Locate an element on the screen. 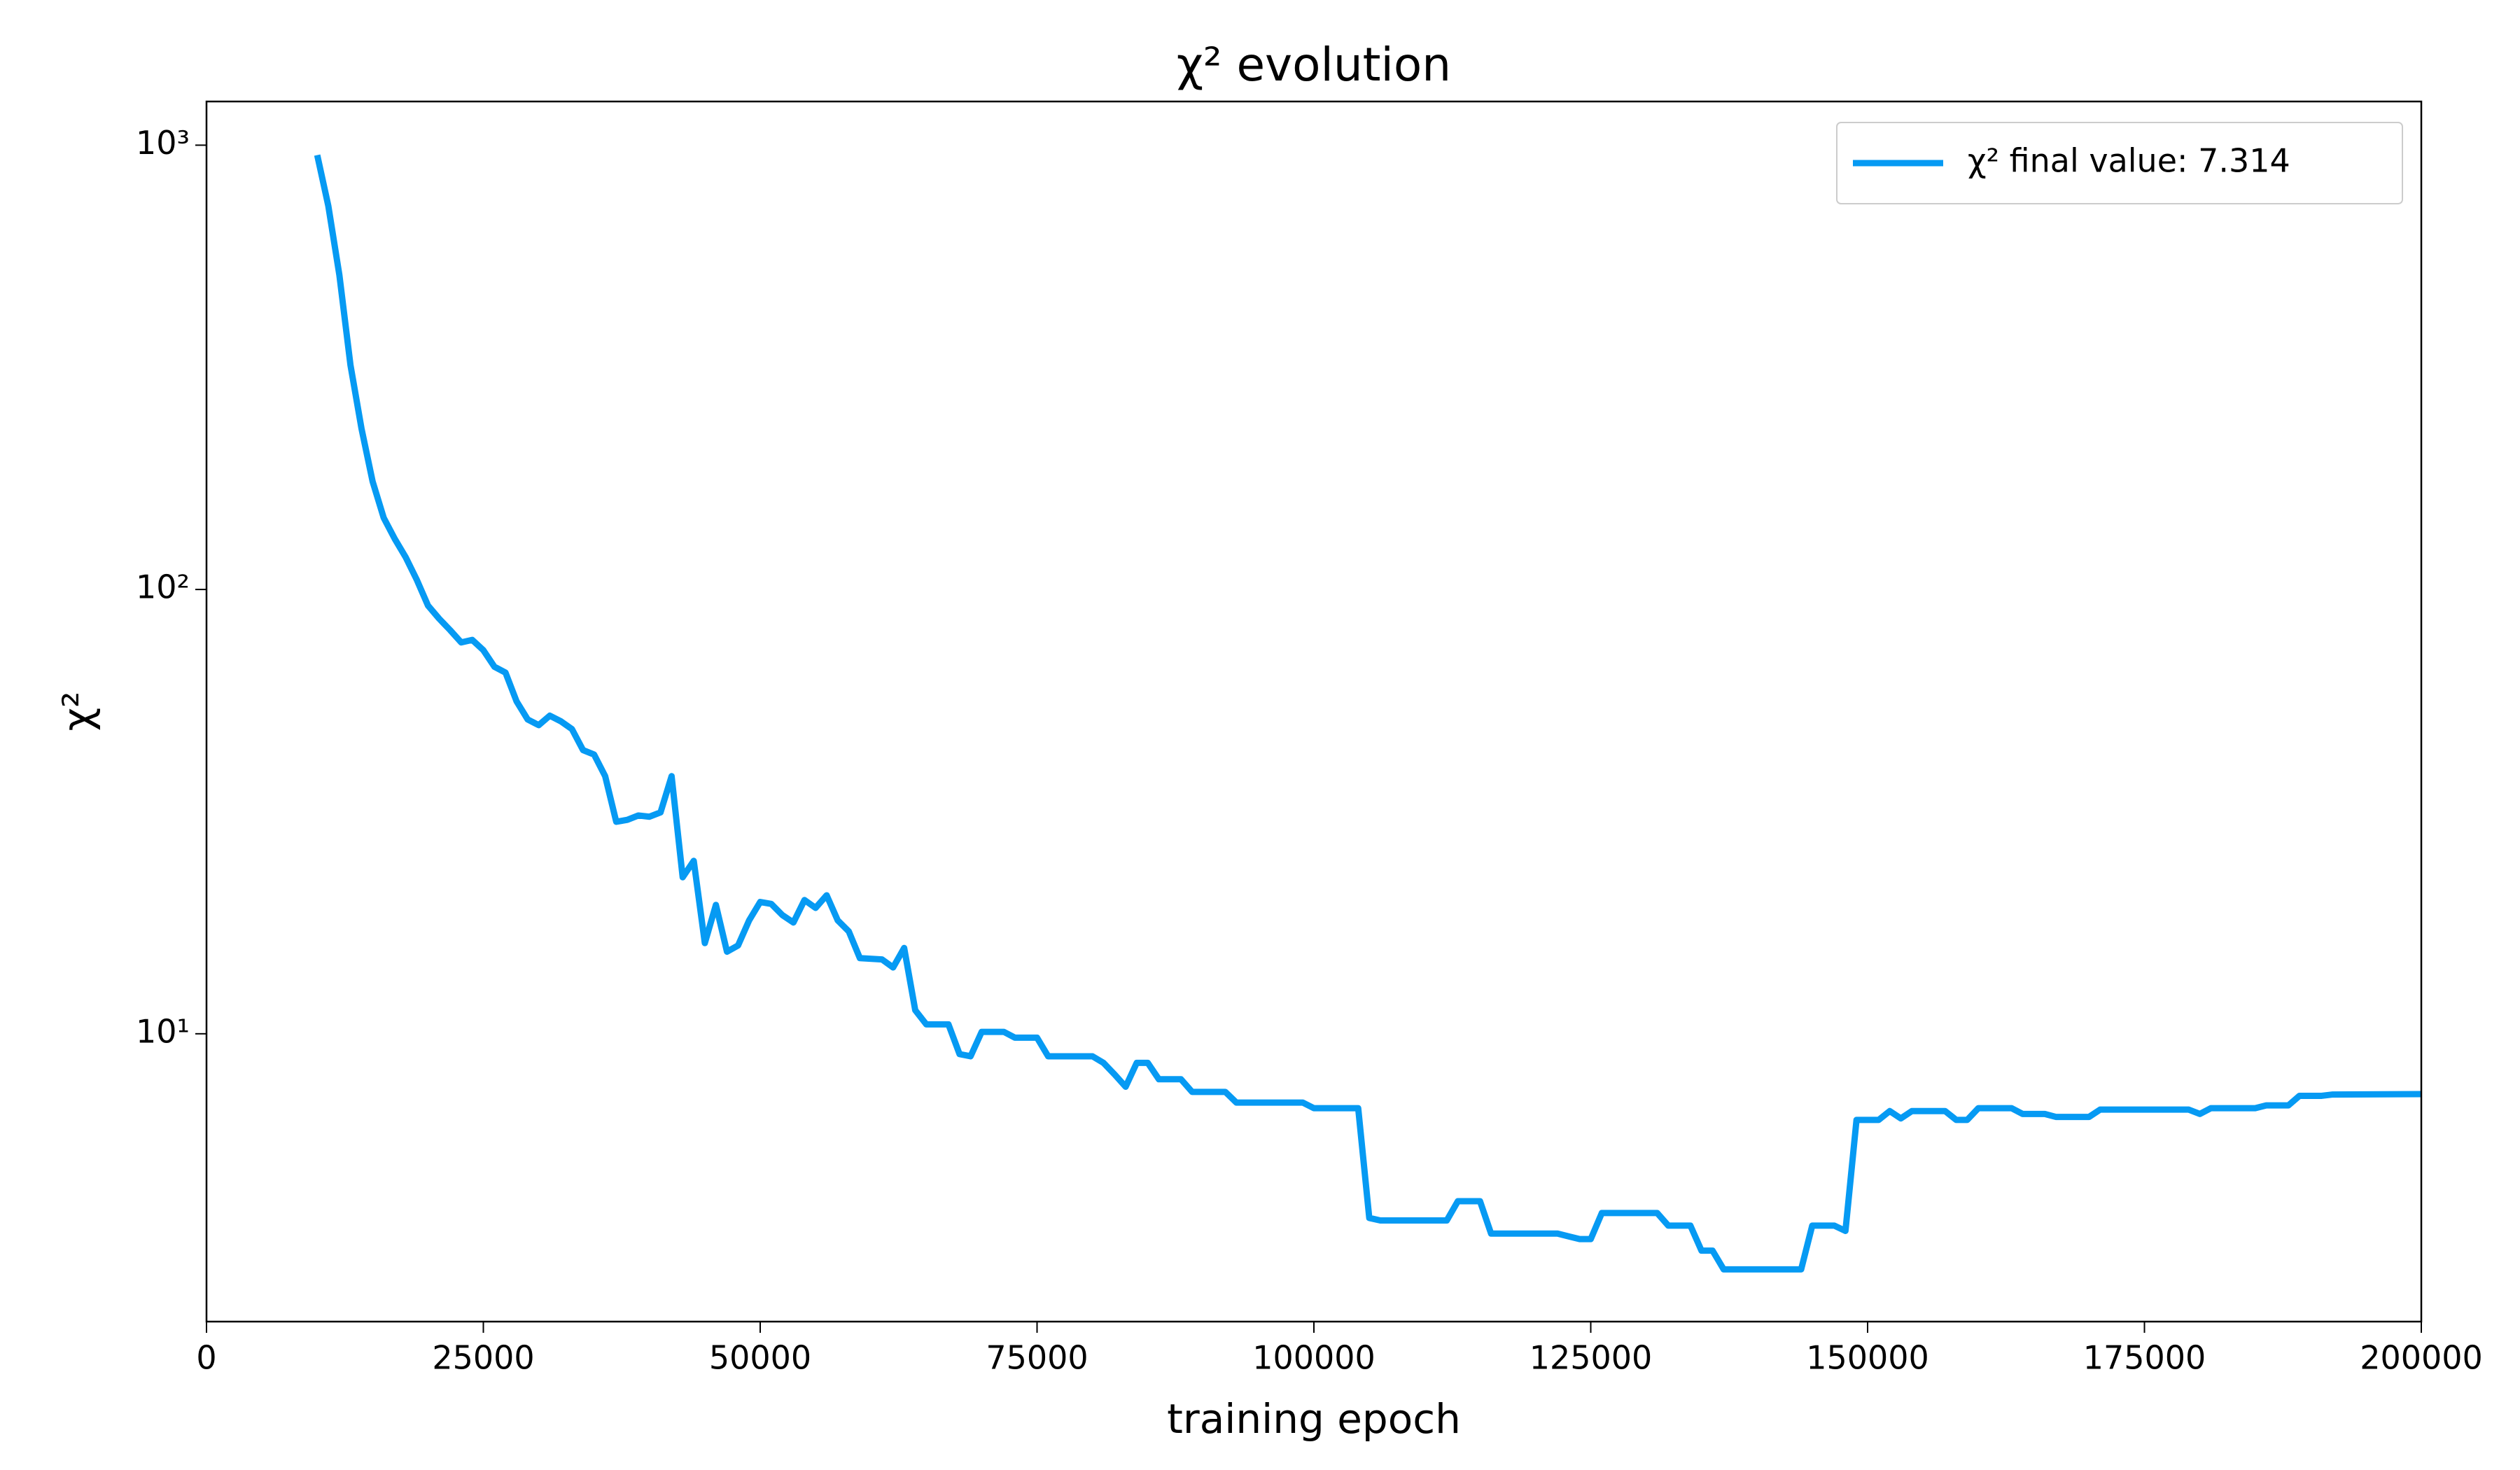 The height and width of the screenshot is (1470, 2520). x-tick-label: 50000 is located at coordinates (760, 1358).